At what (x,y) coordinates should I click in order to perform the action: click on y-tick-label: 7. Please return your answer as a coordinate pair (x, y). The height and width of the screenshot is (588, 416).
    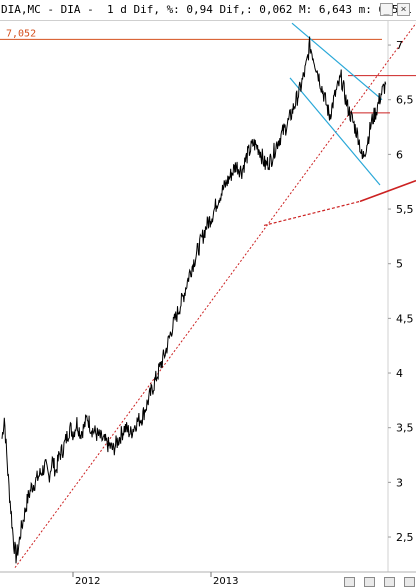
    Looking at the image, I should click on (399, 45).